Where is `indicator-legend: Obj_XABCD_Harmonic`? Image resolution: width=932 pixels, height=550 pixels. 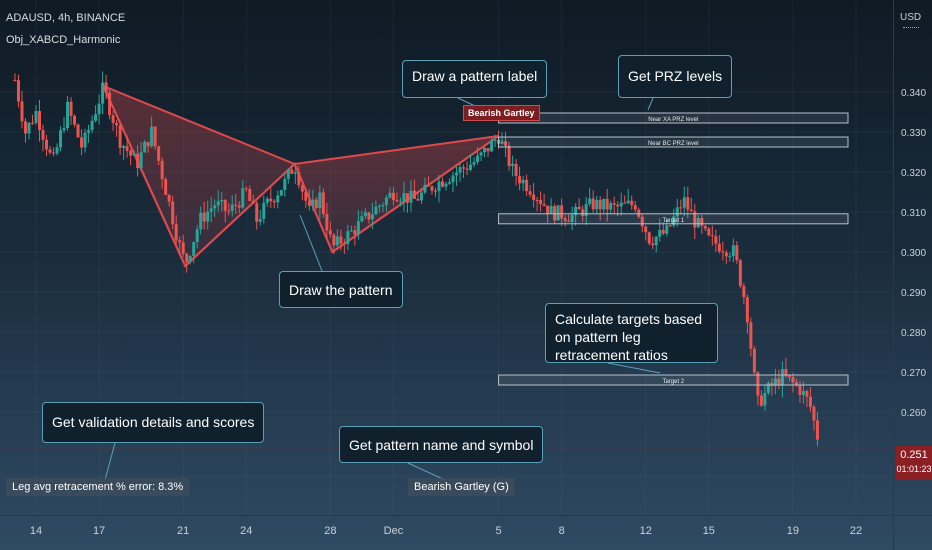 indicator-legend: Obj_XABCD_Harmonic is located at coordinates (63, 40).